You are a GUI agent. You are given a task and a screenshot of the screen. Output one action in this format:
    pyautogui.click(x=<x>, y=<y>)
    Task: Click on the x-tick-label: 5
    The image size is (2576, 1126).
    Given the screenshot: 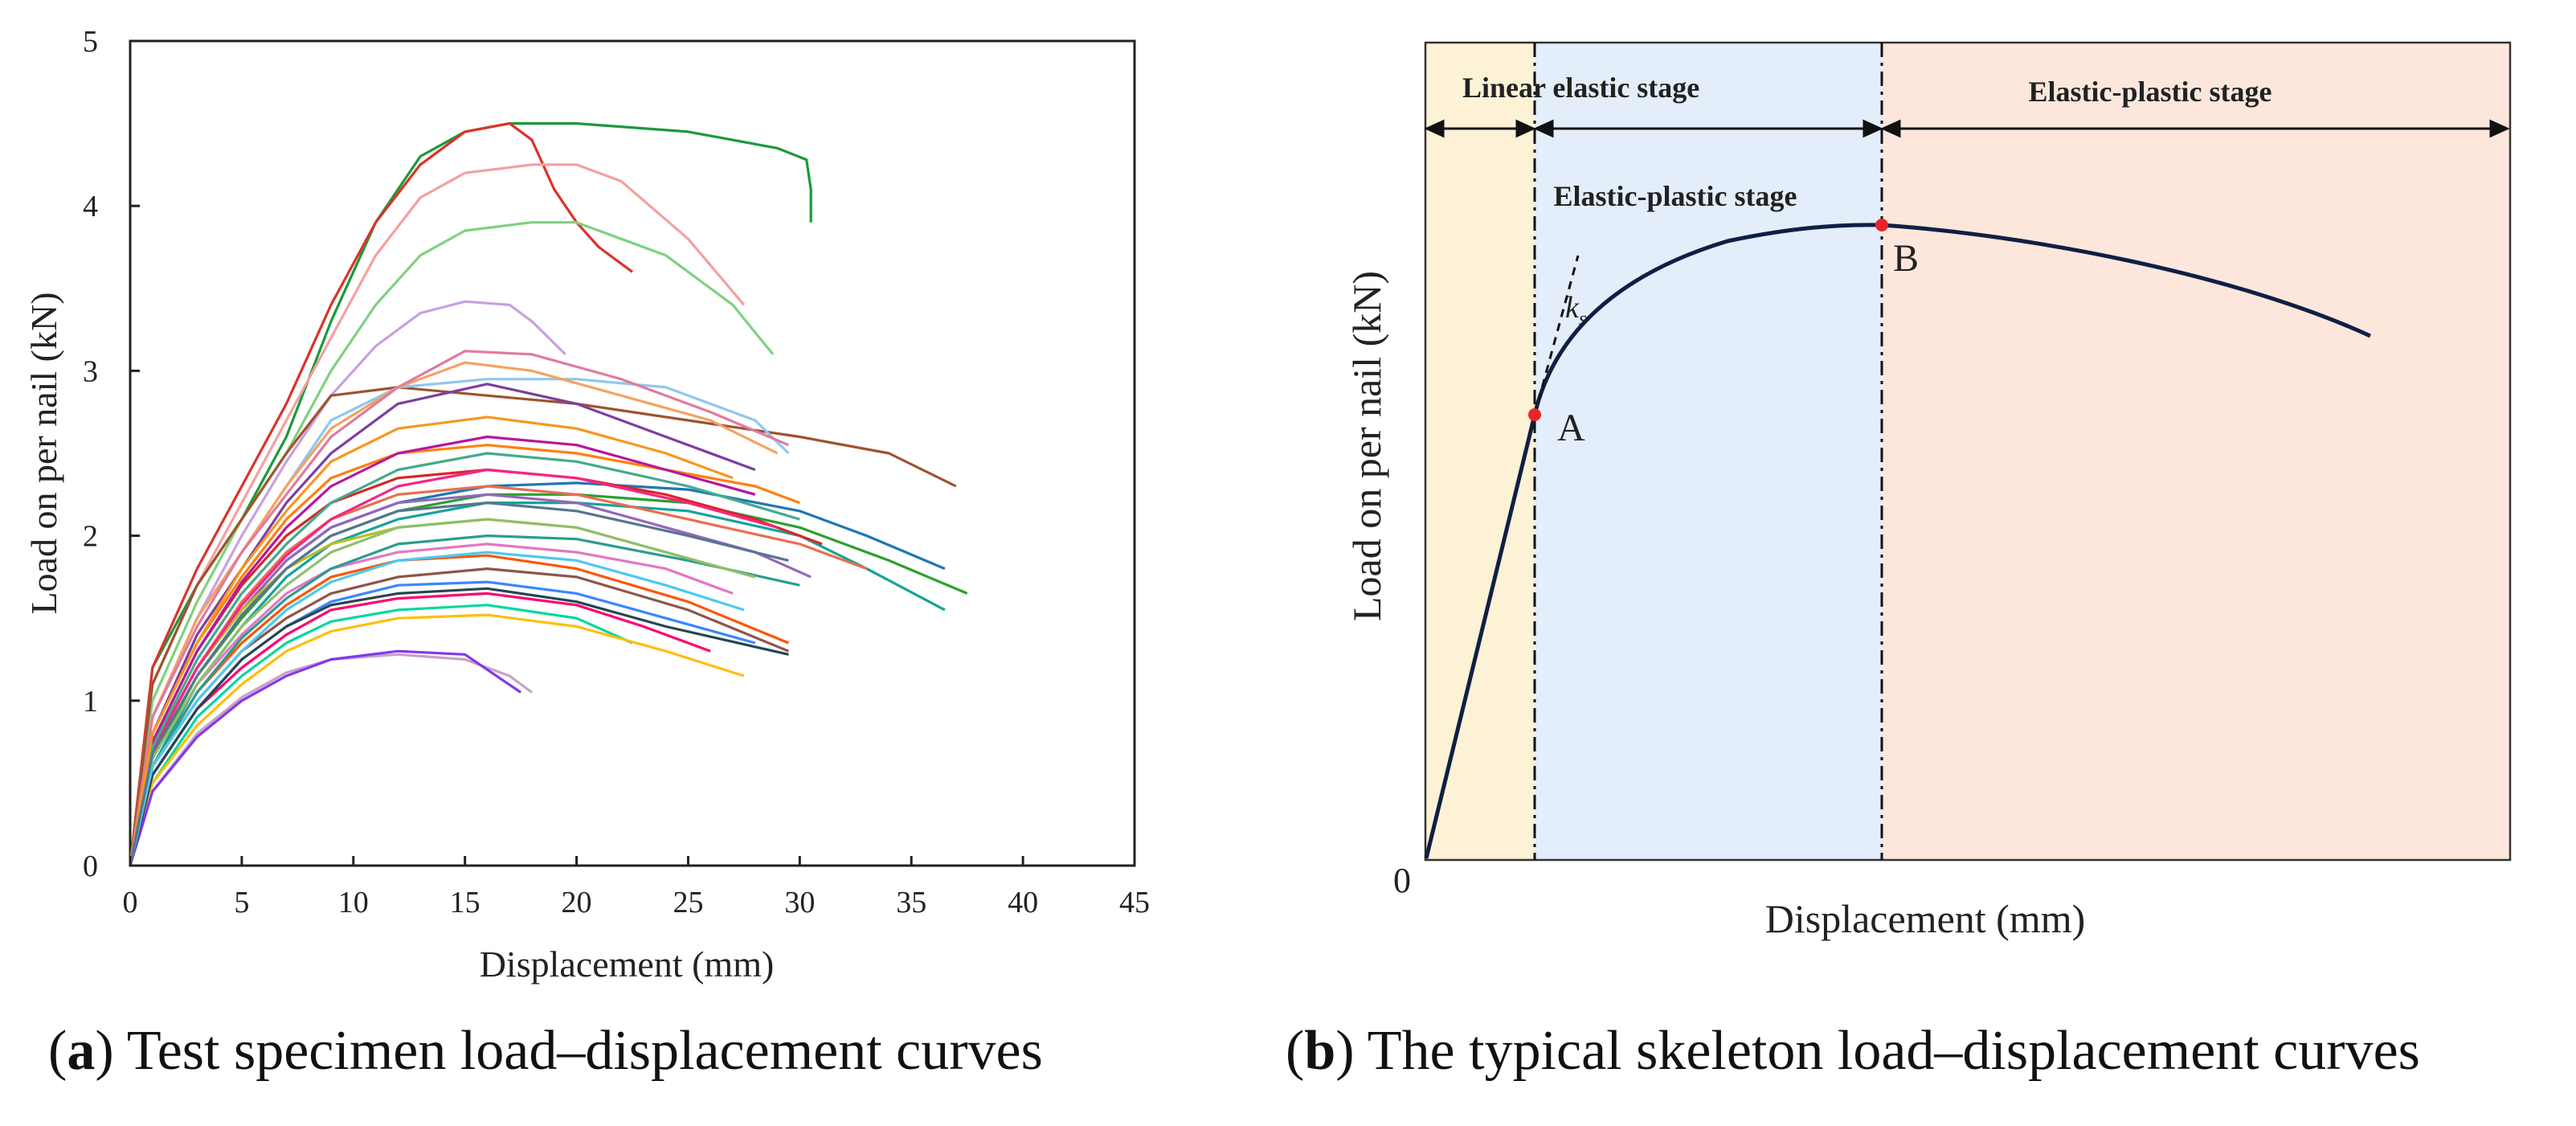 What is the action you would take?
    pyautogui.click(x=241, y=902)
    